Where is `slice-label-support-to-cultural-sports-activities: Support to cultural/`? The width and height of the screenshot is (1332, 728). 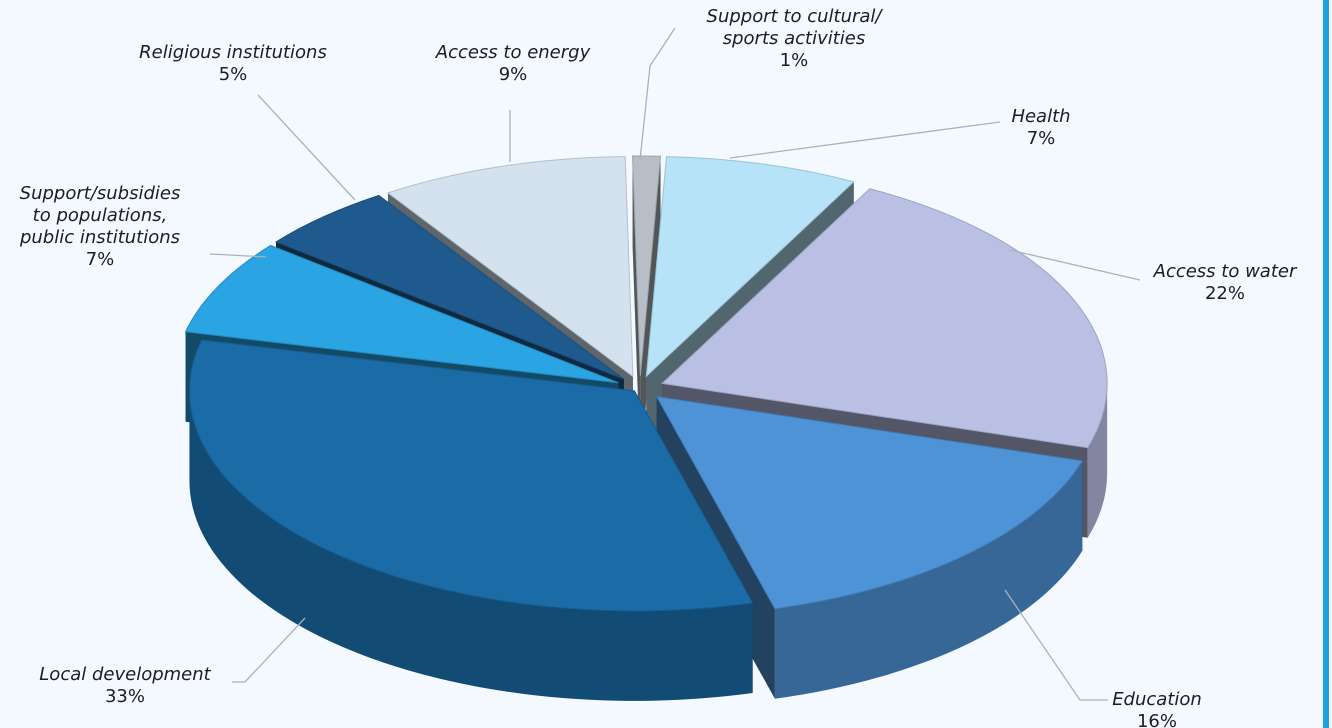
slice-label-support-to-cultural-sports-activities: Support to cultural/ is located at coordinates (795, 16).